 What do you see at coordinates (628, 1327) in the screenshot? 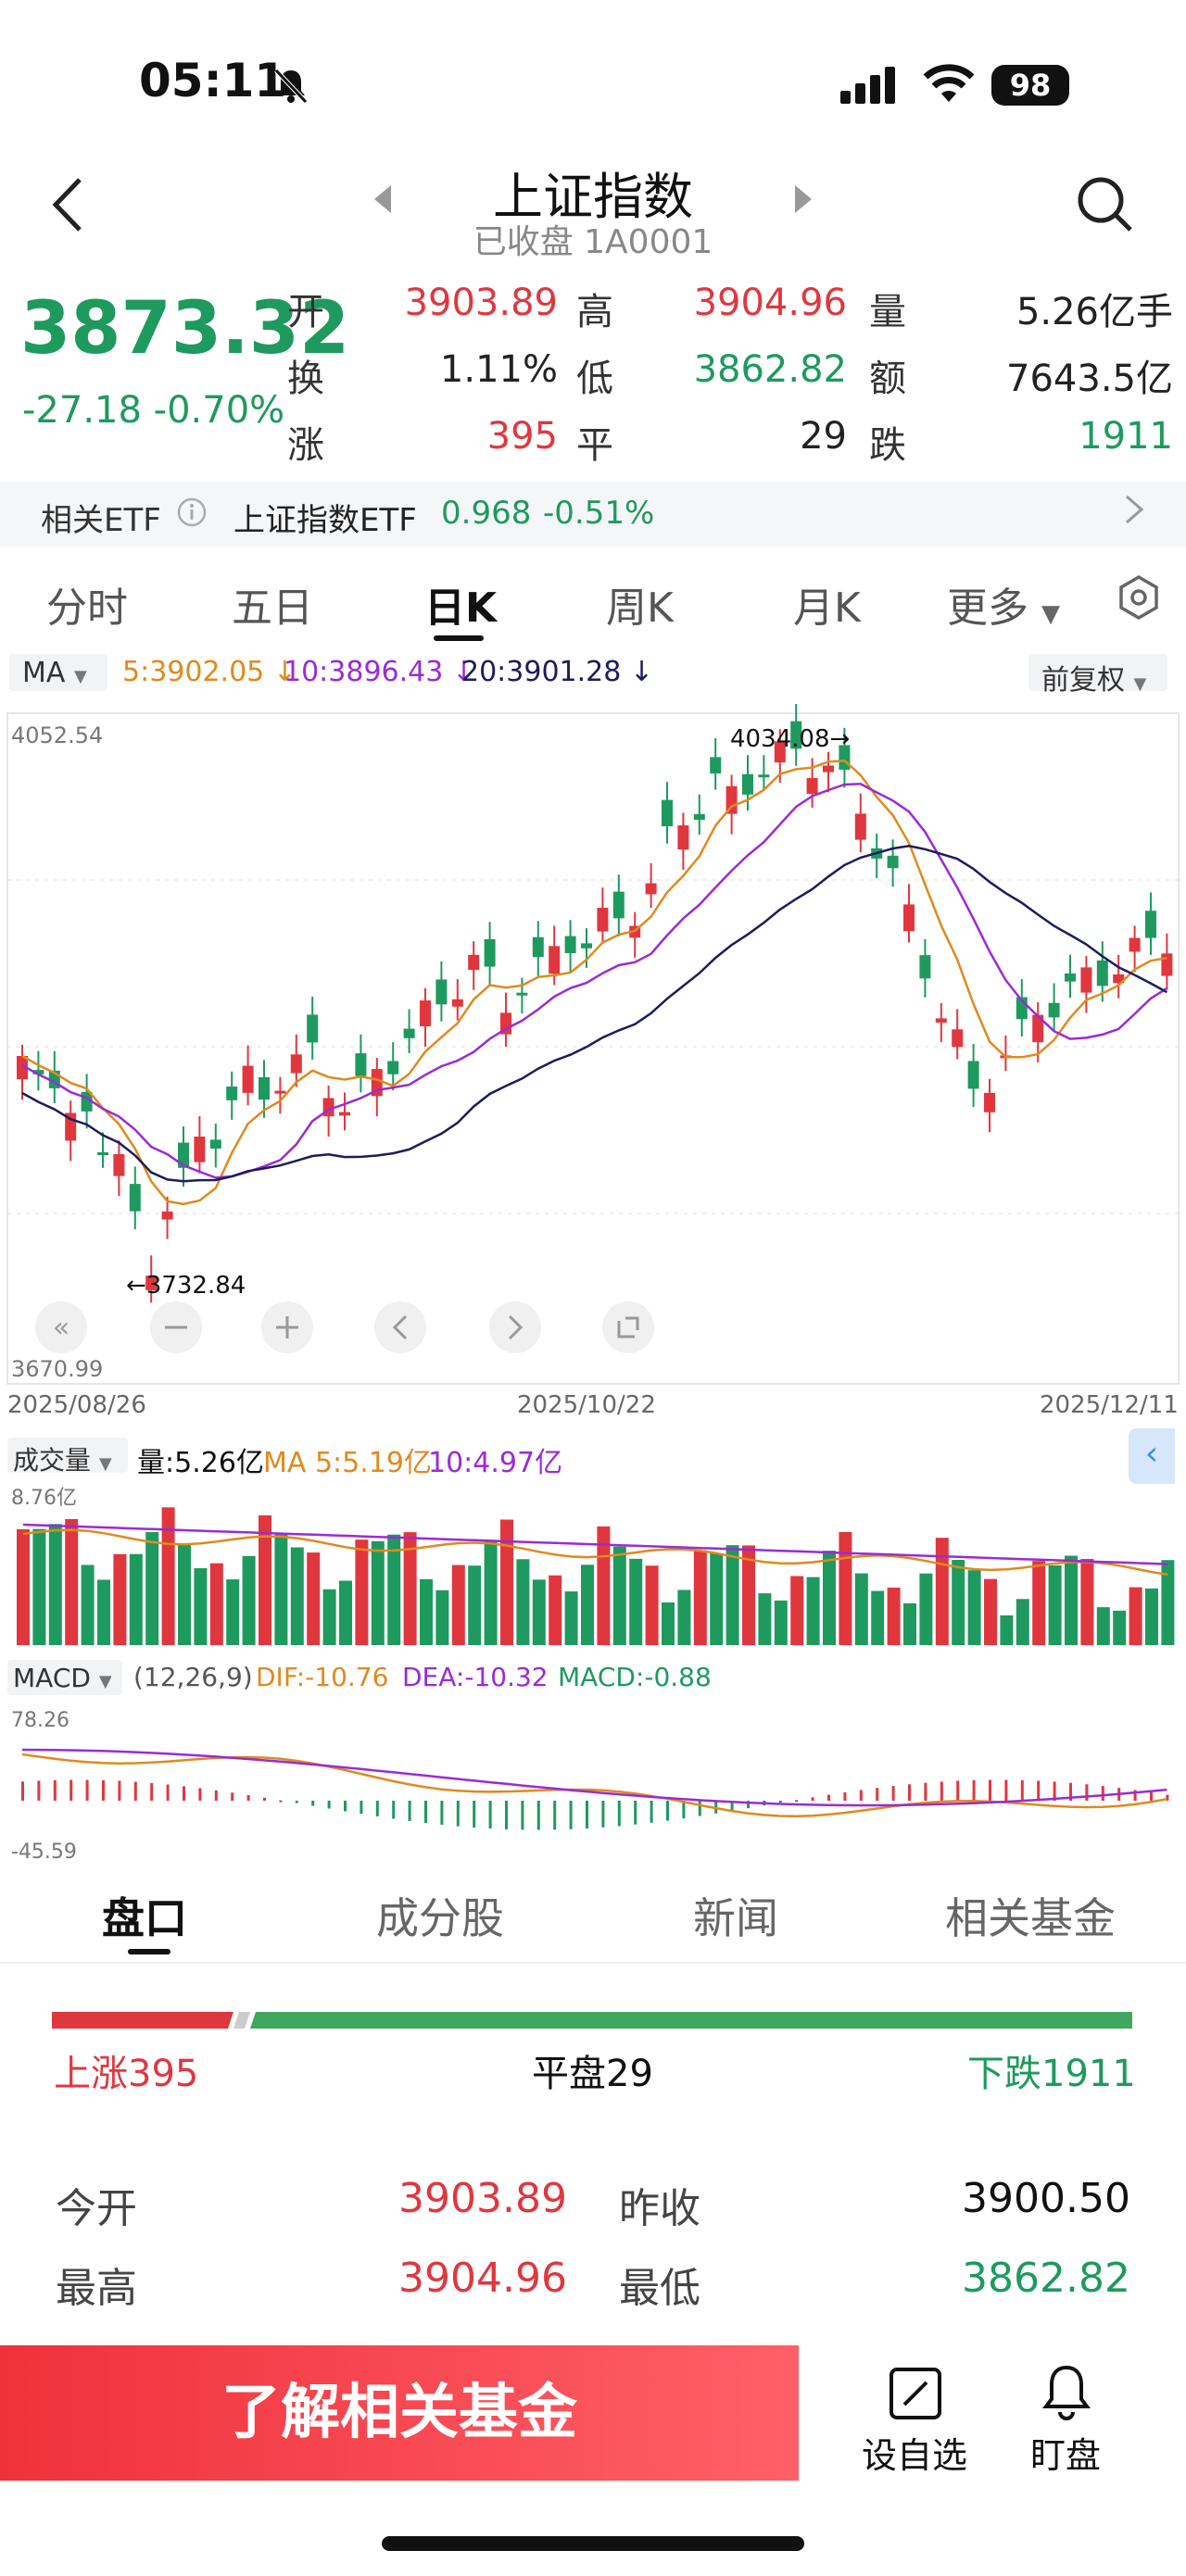
I see `fullscreen-button` at bounding box center [628, 1327].